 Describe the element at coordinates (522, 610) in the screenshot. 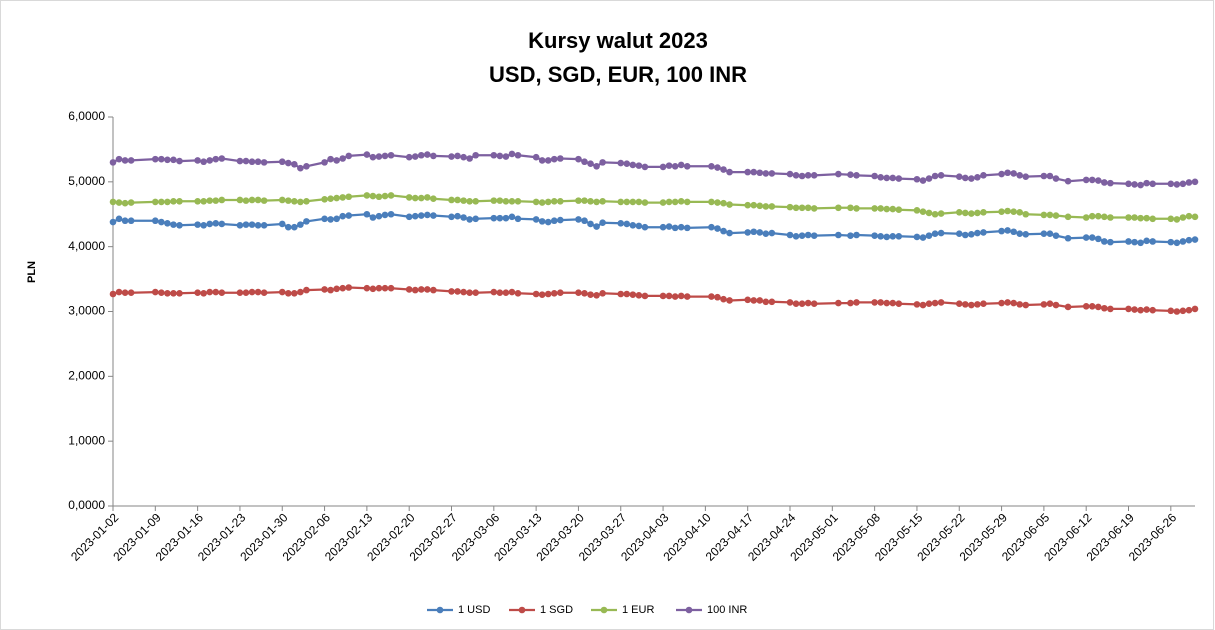

I see `legend-marker` at that location.